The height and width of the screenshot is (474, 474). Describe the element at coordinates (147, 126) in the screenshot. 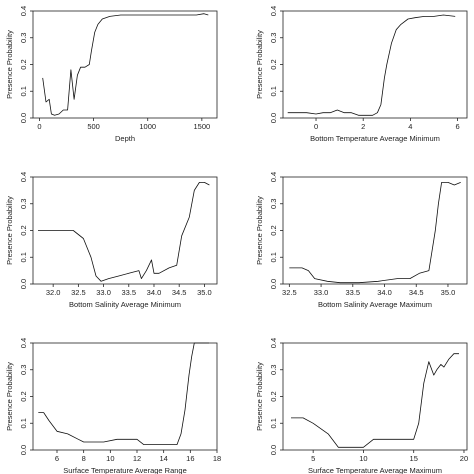

I see `x-tick-label: 1000` at that location.